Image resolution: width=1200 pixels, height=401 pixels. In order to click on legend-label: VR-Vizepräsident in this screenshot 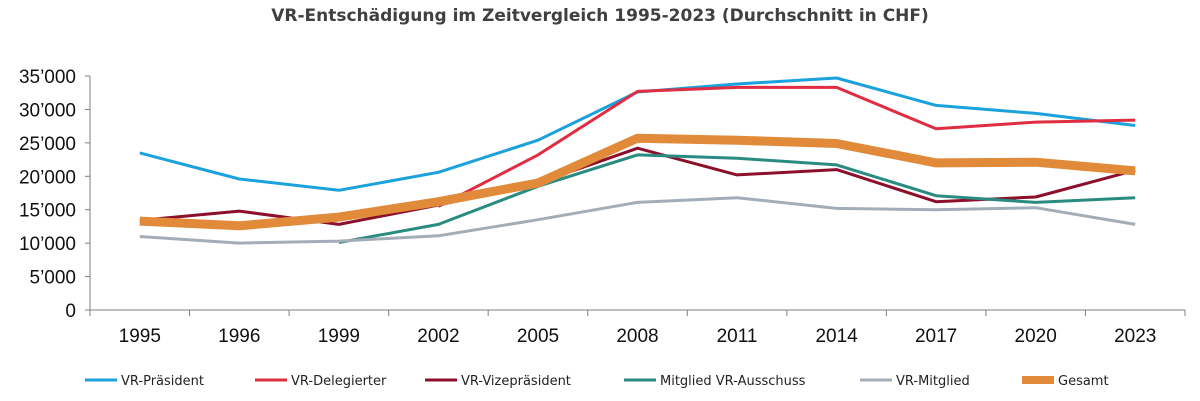, I will do `click(516, 381)`.